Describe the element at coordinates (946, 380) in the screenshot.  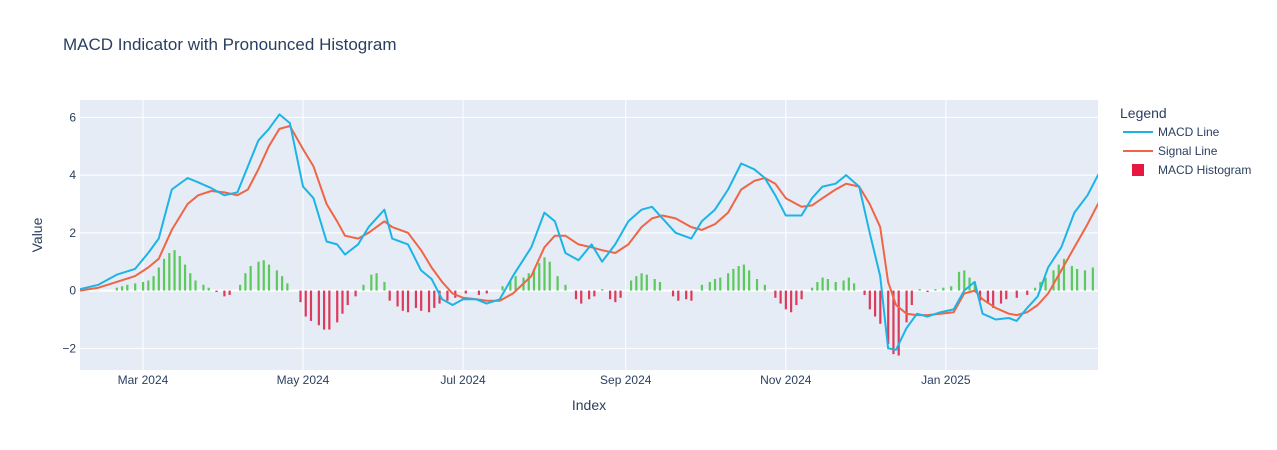
I see `x-tick-label: Jan 2025` at that location.